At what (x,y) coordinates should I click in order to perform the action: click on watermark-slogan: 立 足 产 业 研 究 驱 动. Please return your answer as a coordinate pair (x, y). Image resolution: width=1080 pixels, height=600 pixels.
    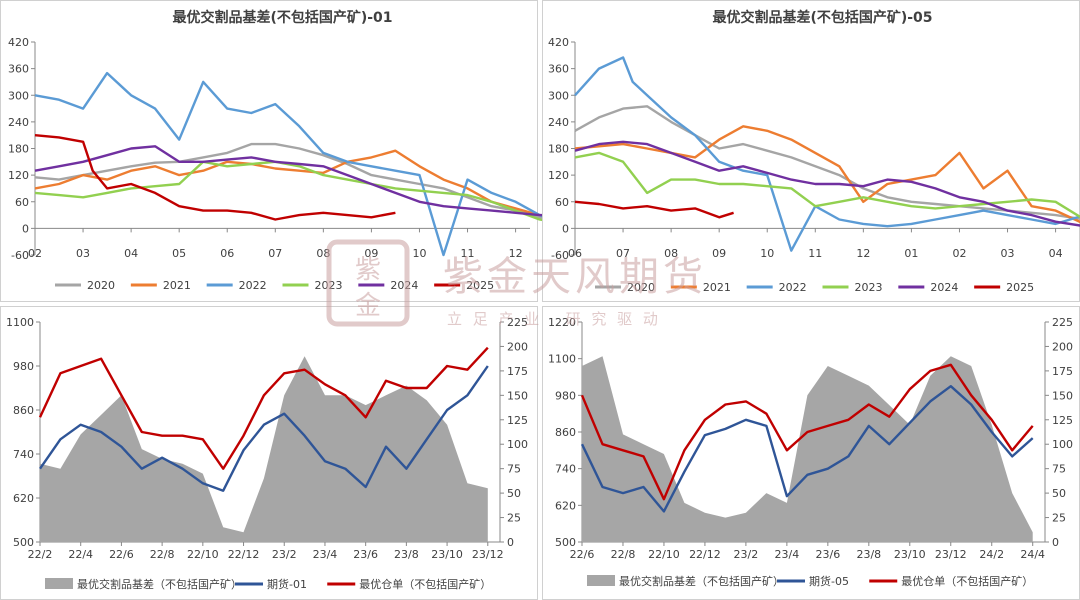
    Looking at the image, I should click on (554, 319).